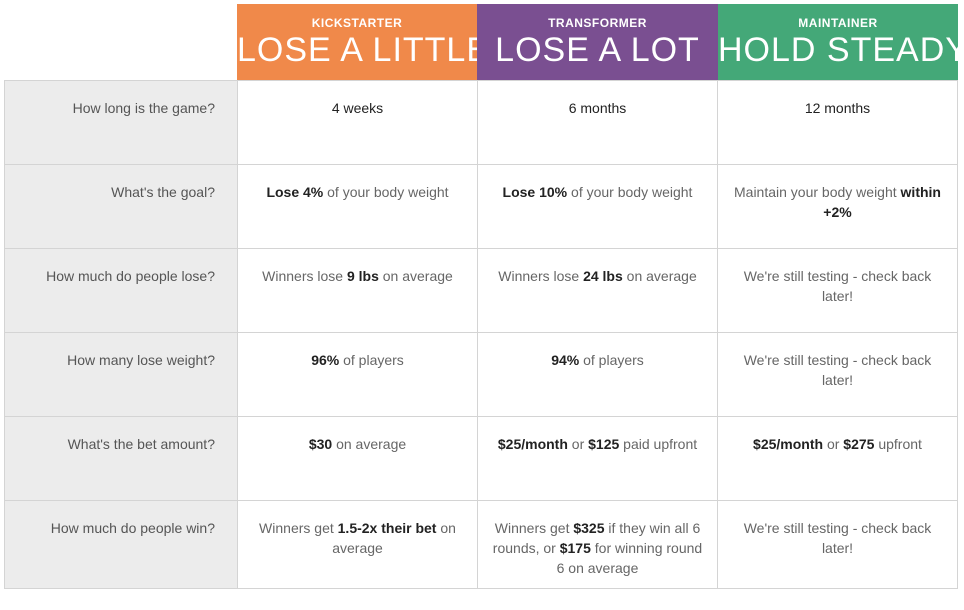  What do you see at coordinates (837, 108) in the screenshot?
I see `answer-text: 12 months` at bounding box center [837, 108].